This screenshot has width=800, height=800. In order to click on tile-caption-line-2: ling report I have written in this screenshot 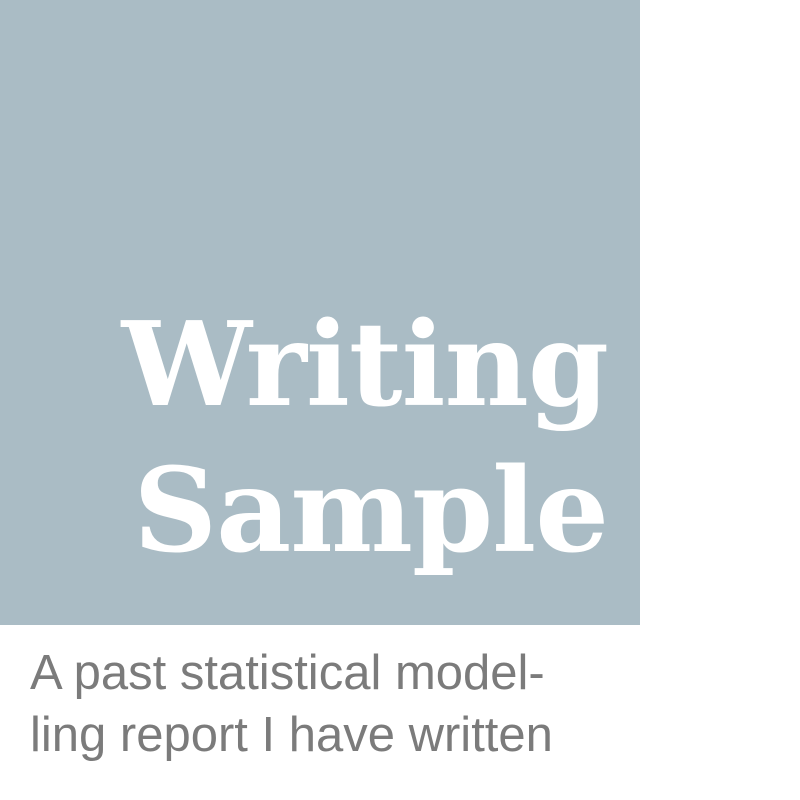, I will do `click(291, 735)`.